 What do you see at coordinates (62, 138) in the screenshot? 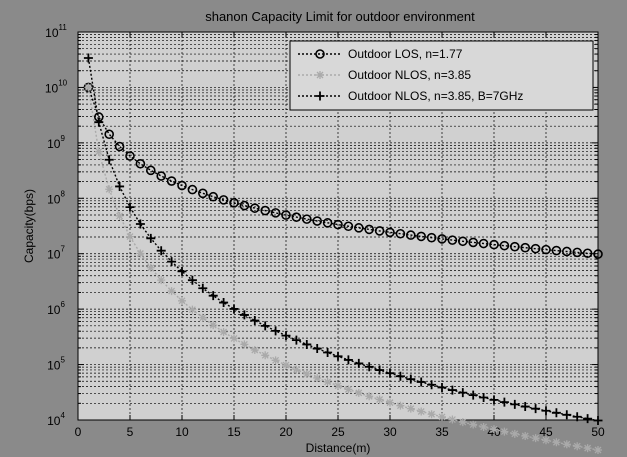
I see `y-tick-exponent: 9` at bounding box center [62, 138].